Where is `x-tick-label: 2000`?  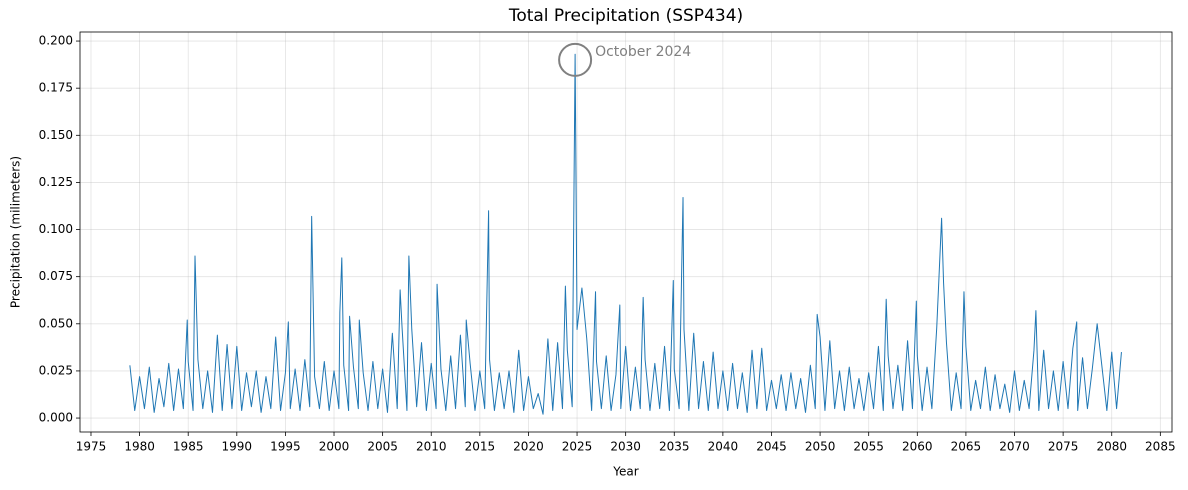 x-tick-label: 2000 is located at coordinates (334, 447).